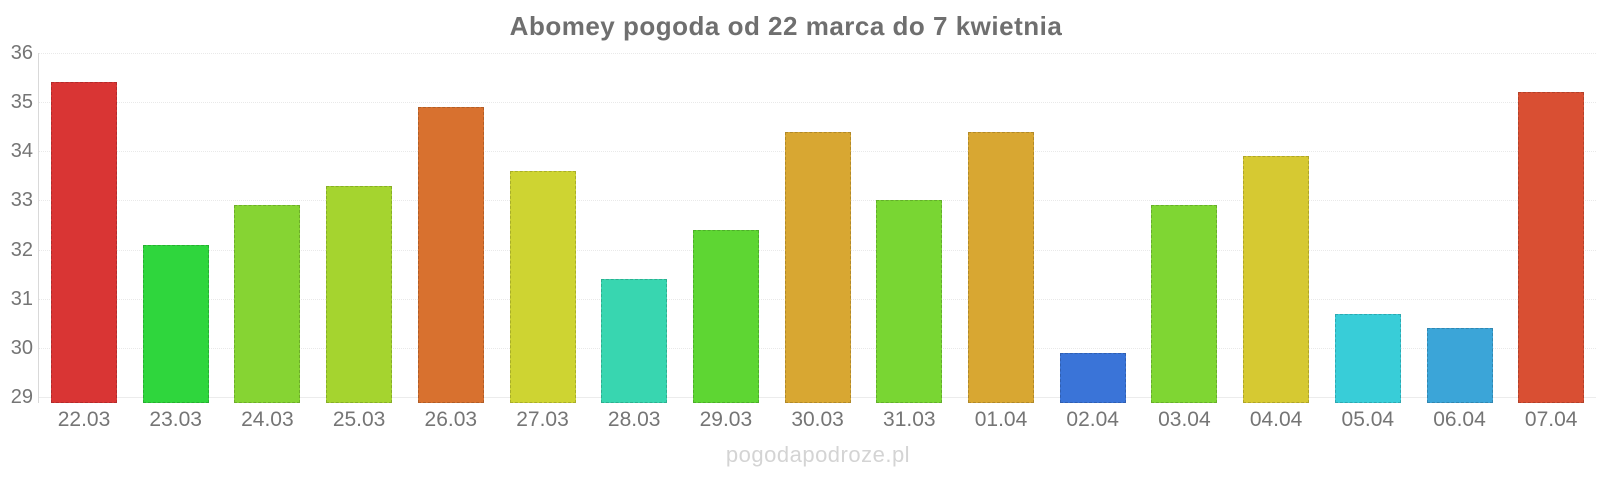 The width and height of the screenshot is (1600, 480). Describe the element at coordinates (21, 249) in the screenshot. I see `y-tick-label-32: 32` at that location.